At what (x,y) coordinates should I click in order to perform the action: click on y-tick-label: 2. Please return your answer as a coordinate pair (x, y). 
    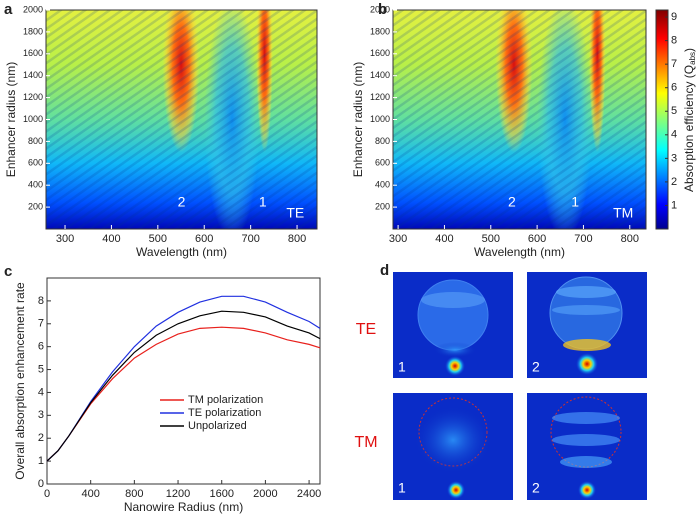
    Looking at the image, I should click on (41, 438).